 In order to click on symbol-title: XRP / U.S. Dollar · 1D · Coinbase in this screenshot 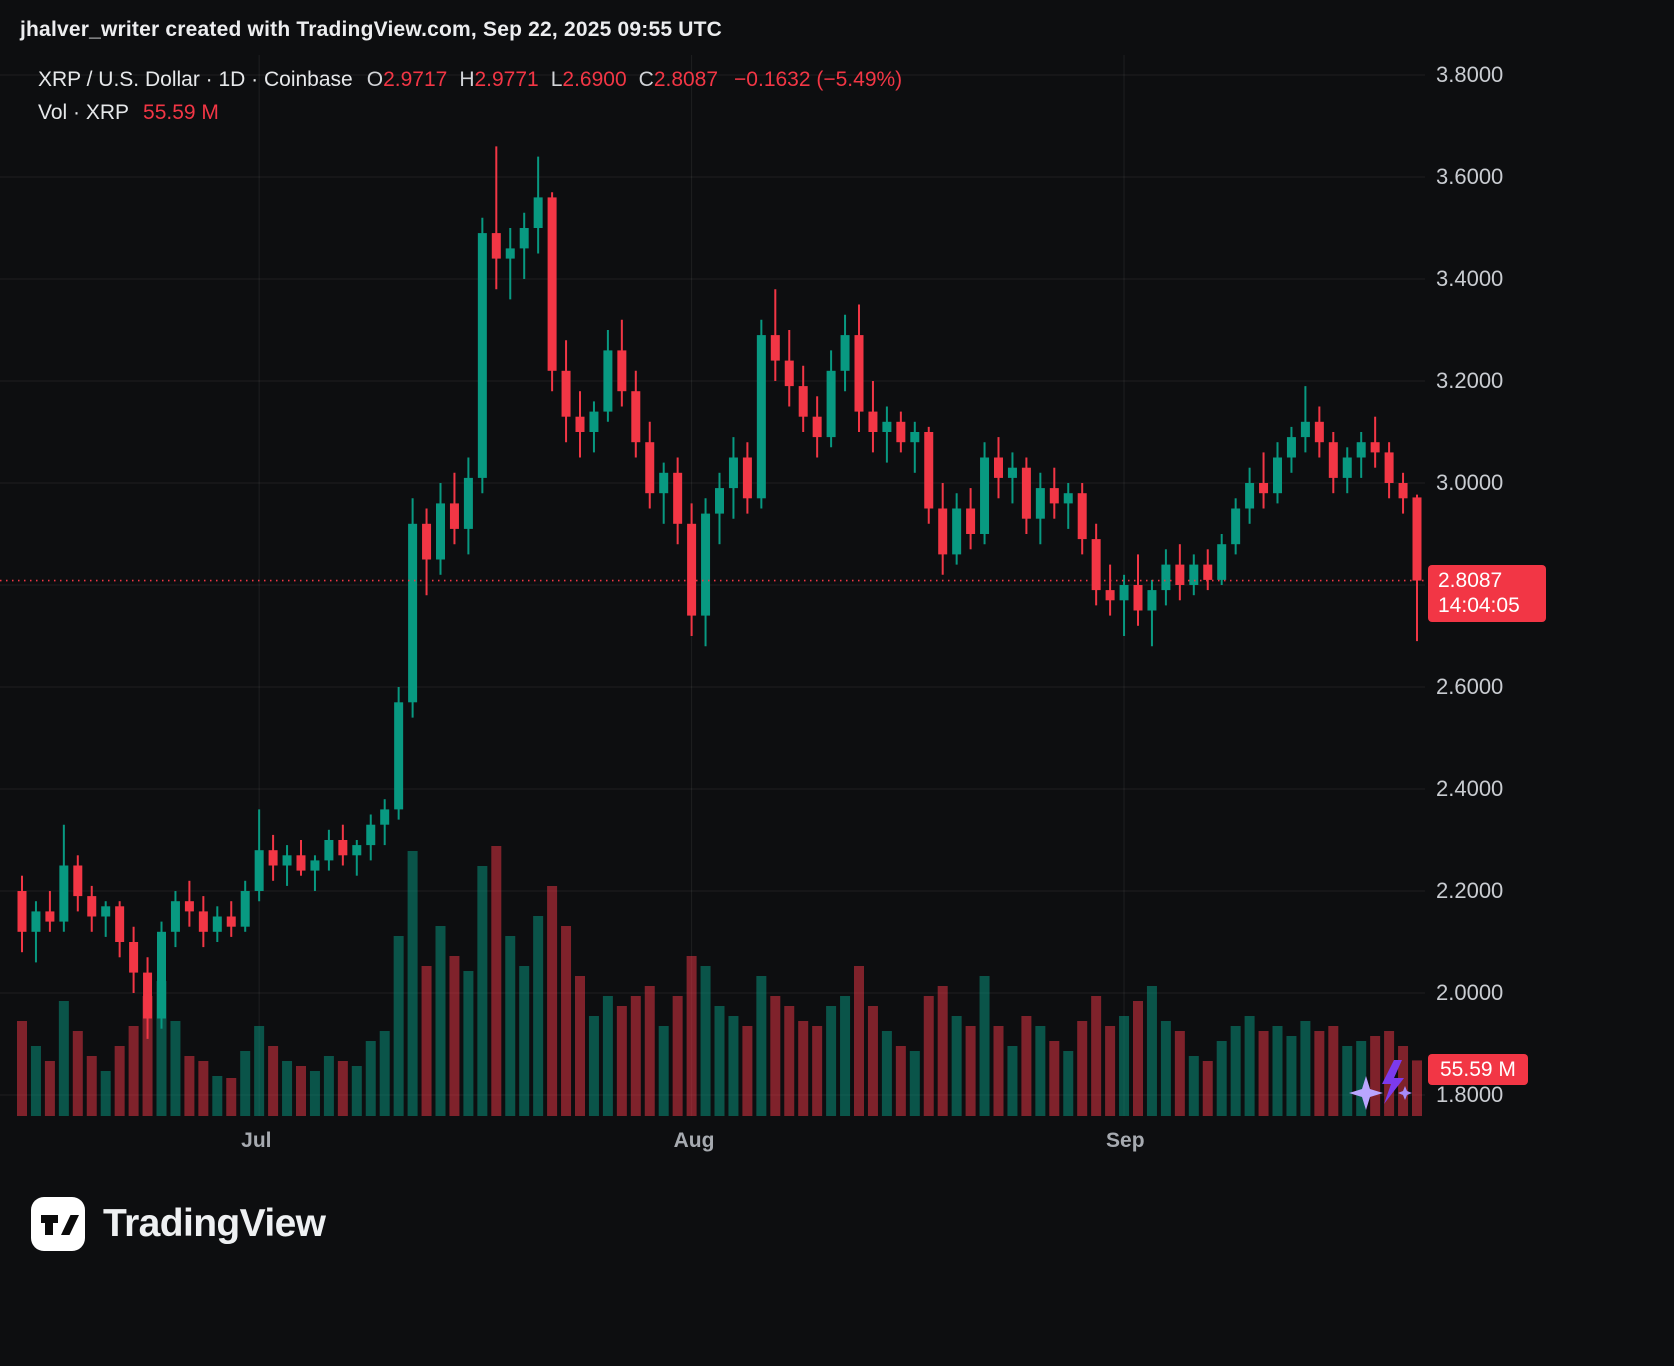, I will do `click(195, 79)`.